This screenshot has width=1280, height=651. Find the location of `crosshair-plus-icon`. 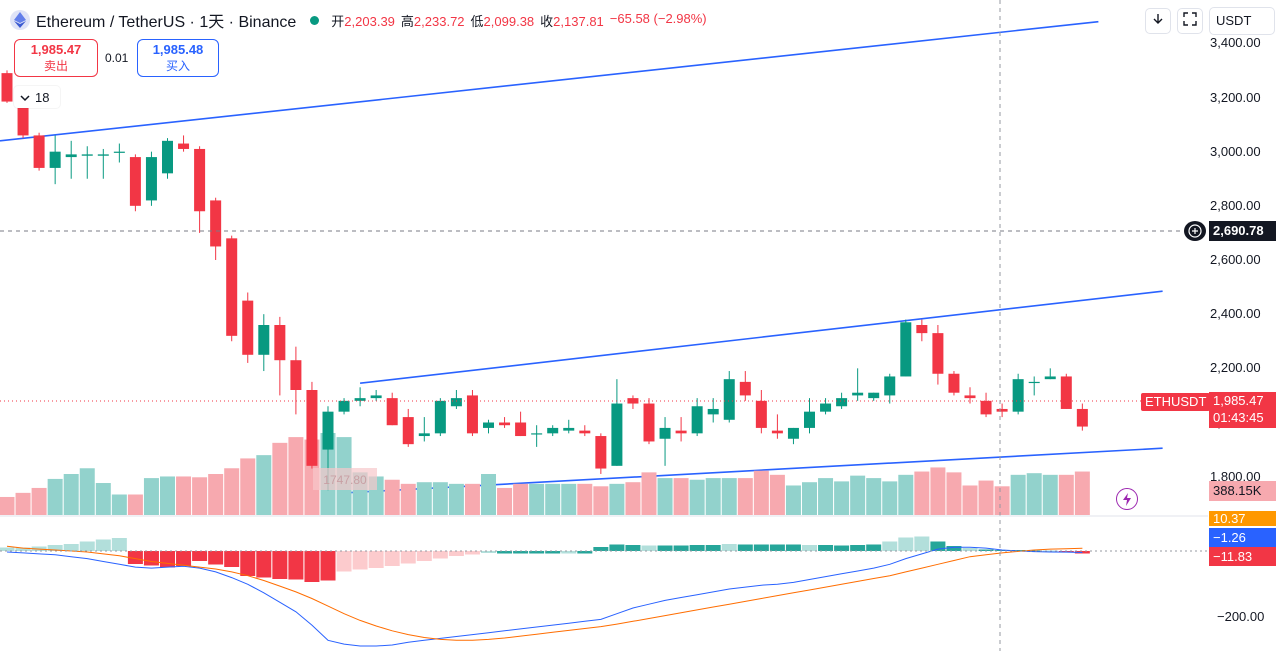

crosshair-plus-icon is located at coordinates (1195, 231).